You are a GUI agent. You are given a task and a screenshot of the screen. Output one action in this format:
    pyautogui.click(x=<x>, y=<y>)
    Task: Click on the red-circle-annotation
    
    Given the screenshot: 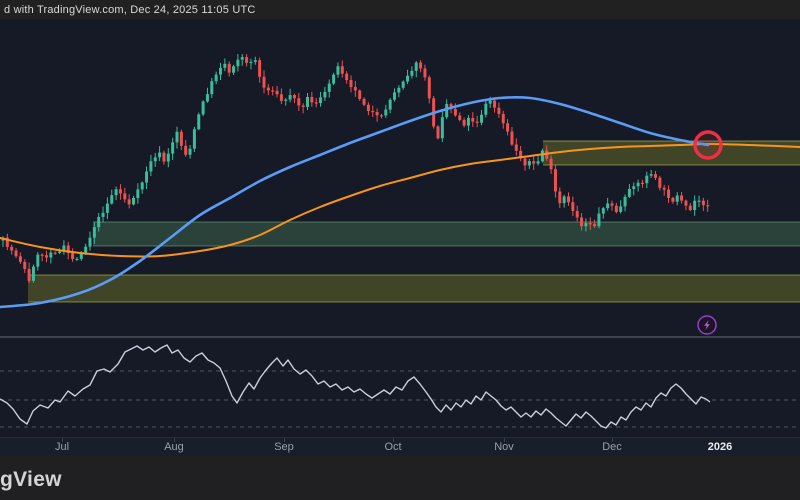 What is the action you would take?
    pyautogui.click(x=708, y=145)
    